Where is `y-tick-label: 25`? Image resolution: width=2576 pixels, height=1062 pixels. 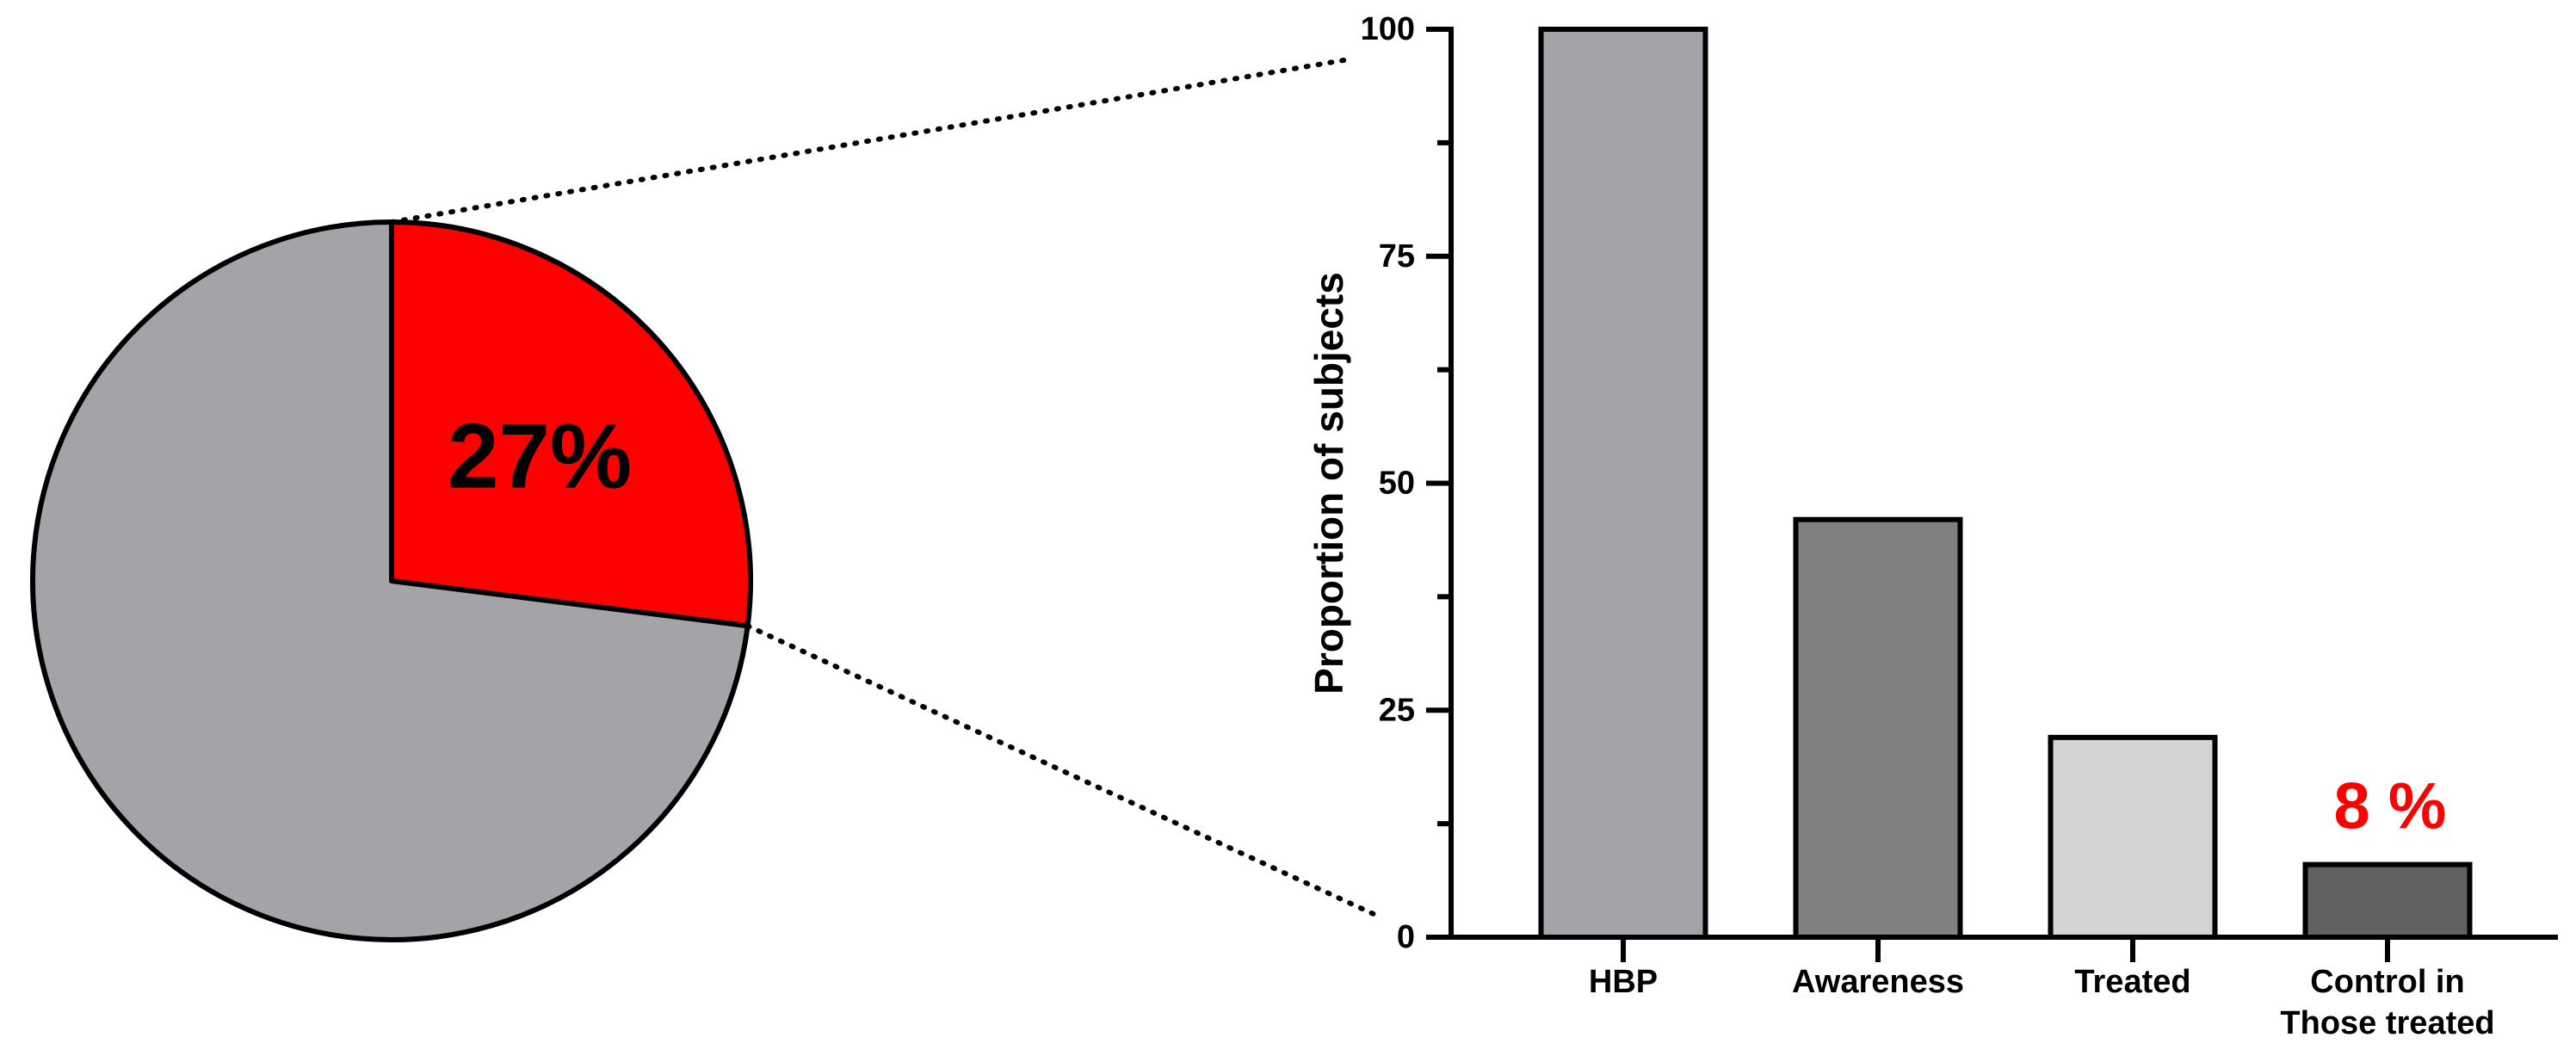 y-tick-label: 25 is located at coordinates (1397, 710).